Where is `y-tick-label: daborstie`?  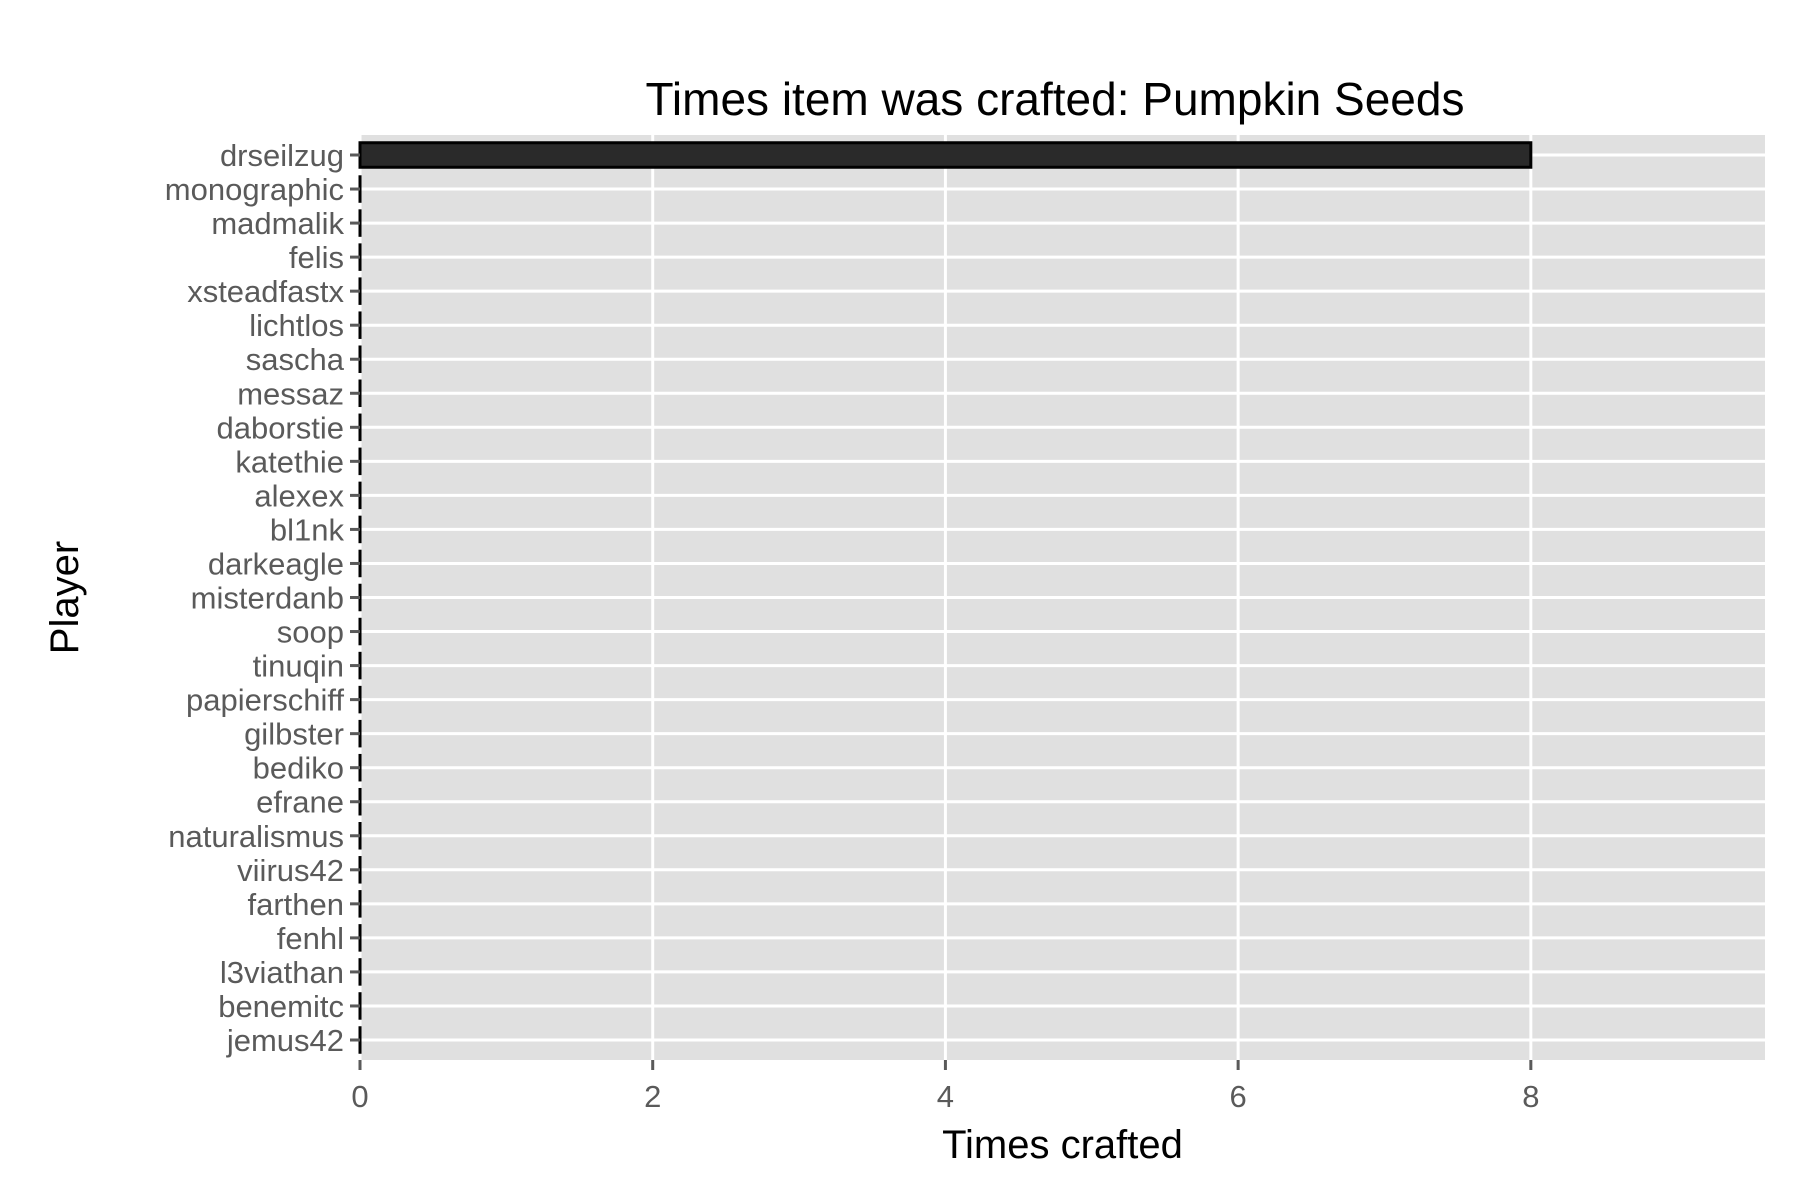
y-tick-label: daborstie is located at coordinates (280, 427).